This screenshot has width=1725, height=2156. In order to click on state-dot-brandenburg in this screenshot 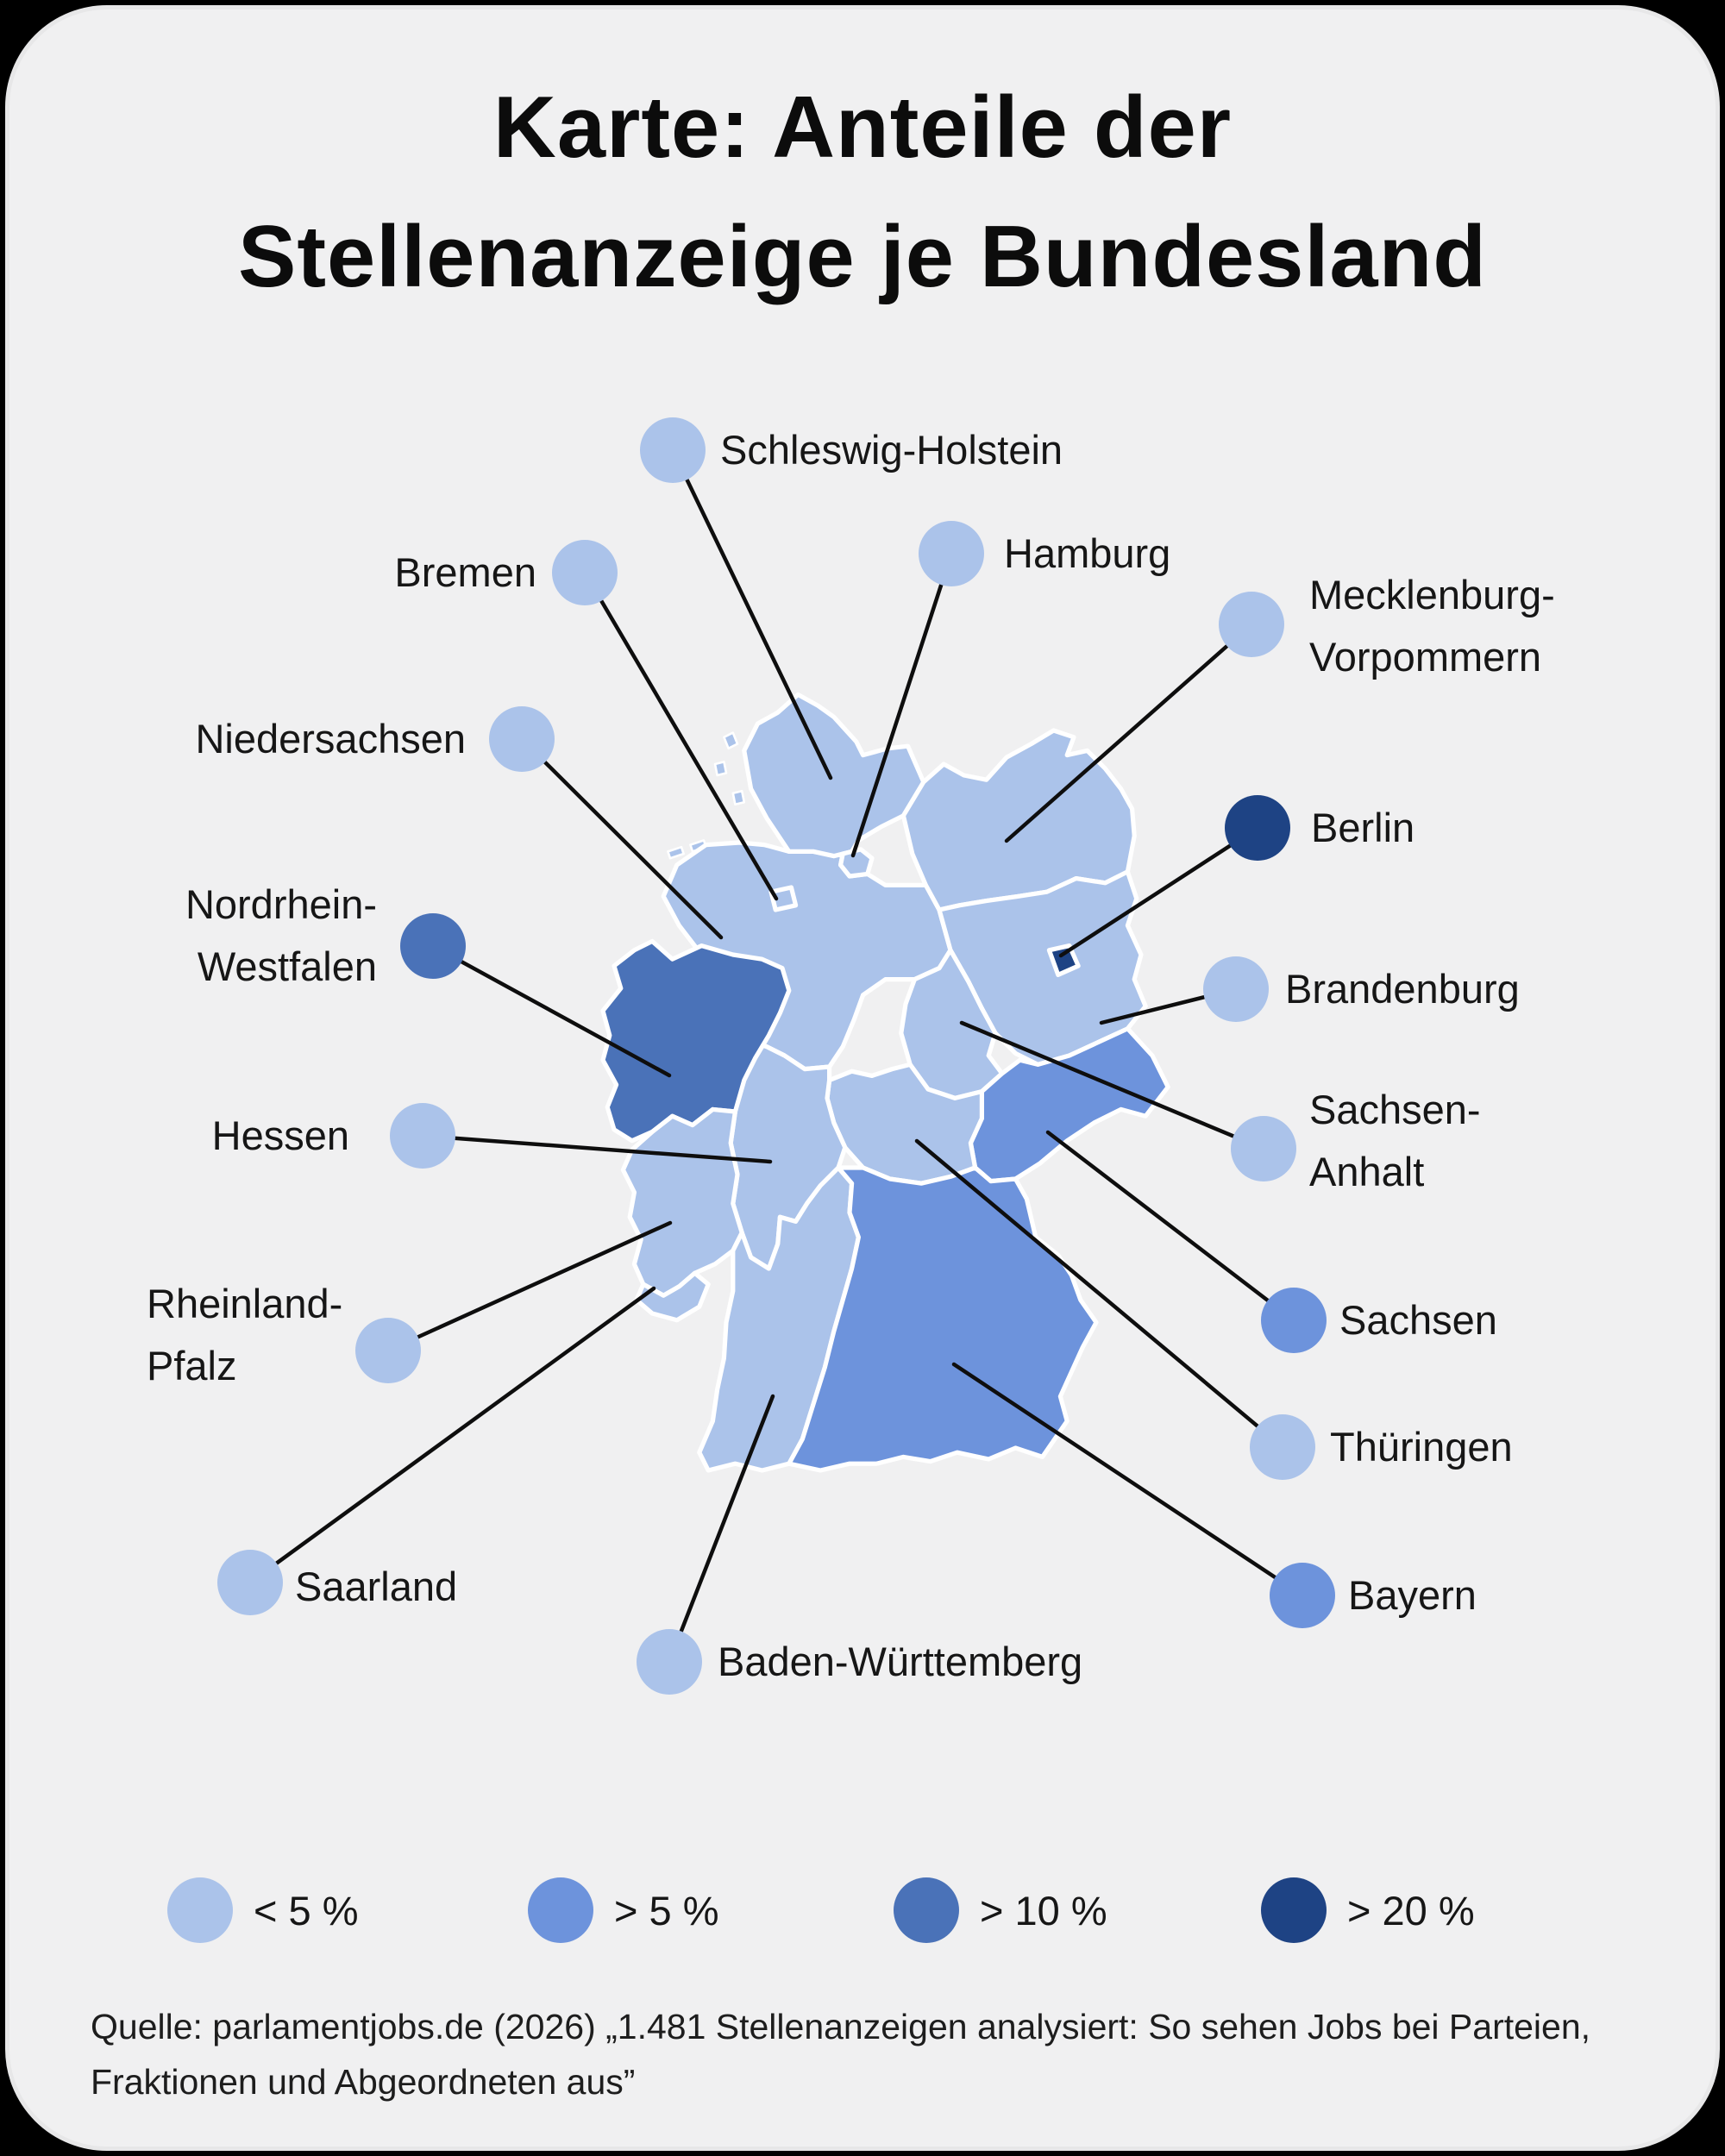, I will do `click(1236, 989)`.